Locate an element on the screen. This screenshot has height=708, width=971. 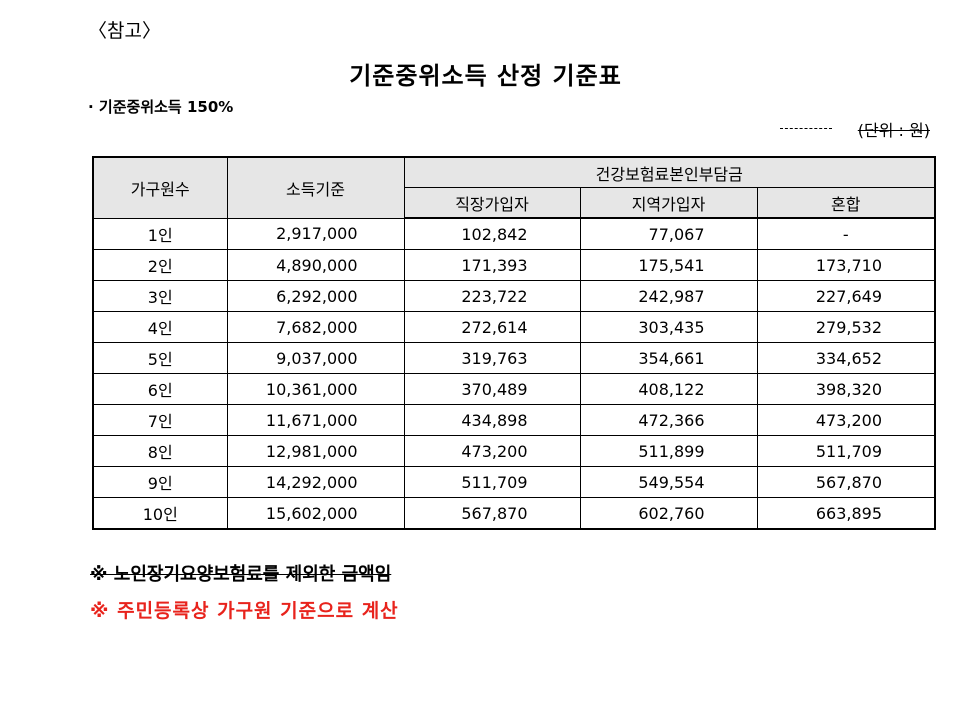
note-struck: ※ 노인장기요양보험료를 제외한 금액임 is located at coordinates (241, 574).